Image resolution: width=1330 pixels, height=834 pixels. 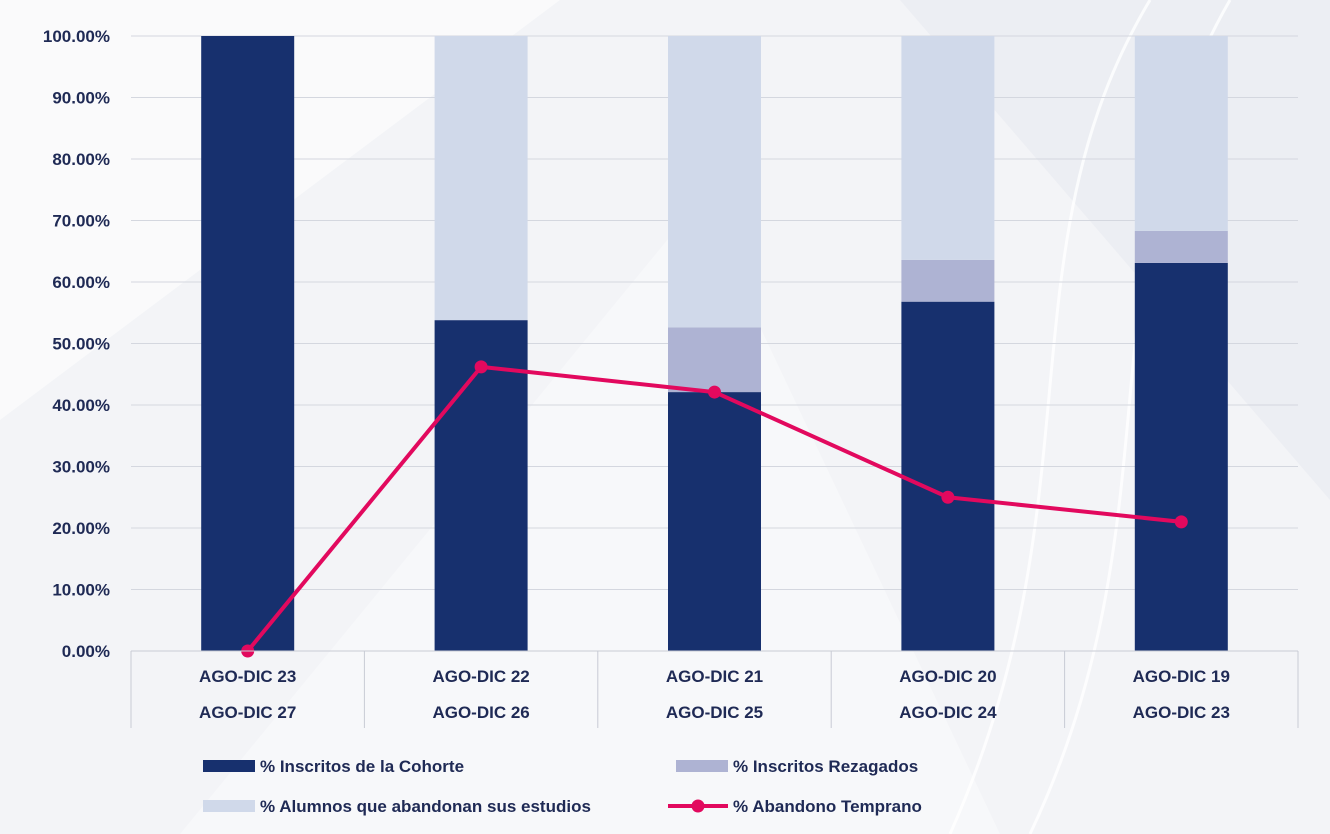 What do you see at coordinates (698, 806) in the screenshot?
I see `legend-marker` at bounding box center [698, 806].